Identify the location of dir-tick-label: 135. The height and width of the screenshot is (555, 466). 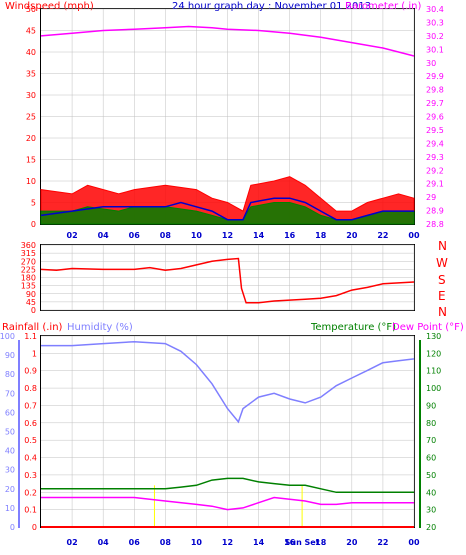
(28, 286).